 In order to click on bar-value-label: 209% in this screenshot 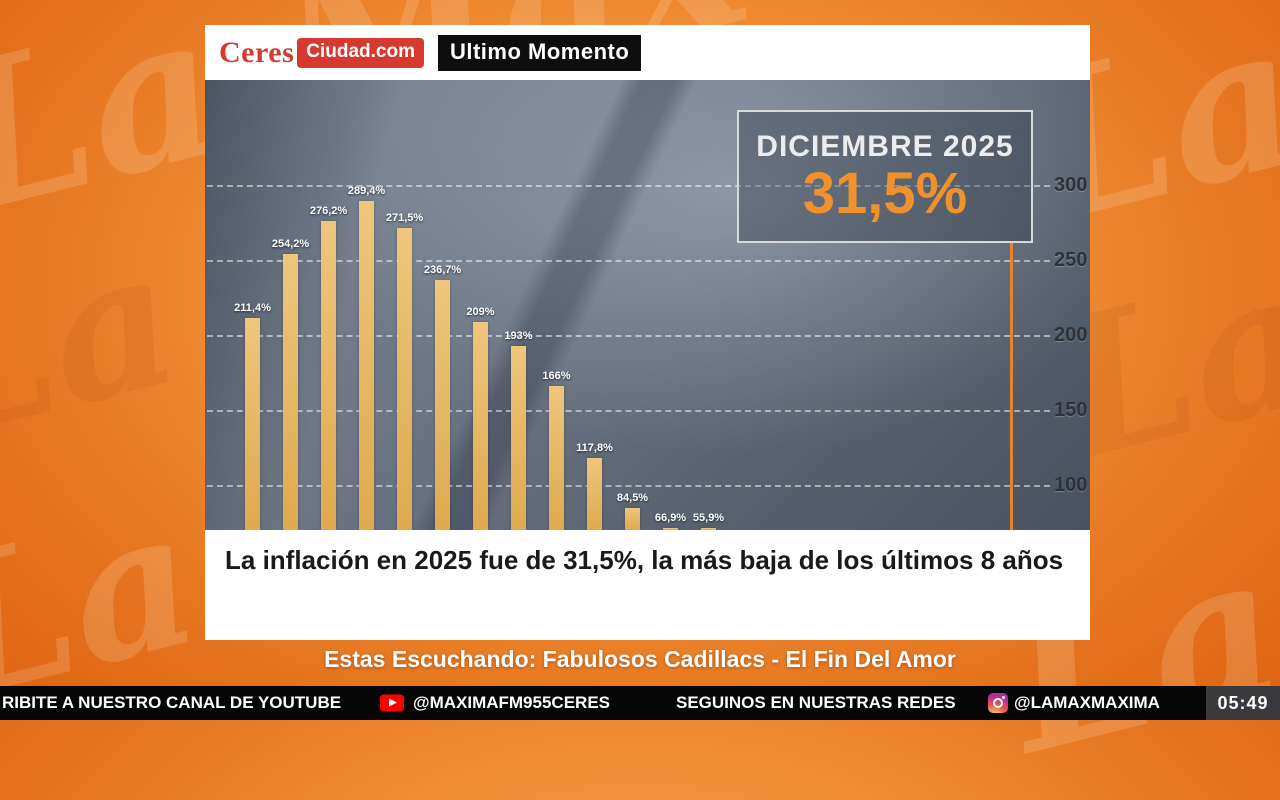, I will do `click(480, 311)`.